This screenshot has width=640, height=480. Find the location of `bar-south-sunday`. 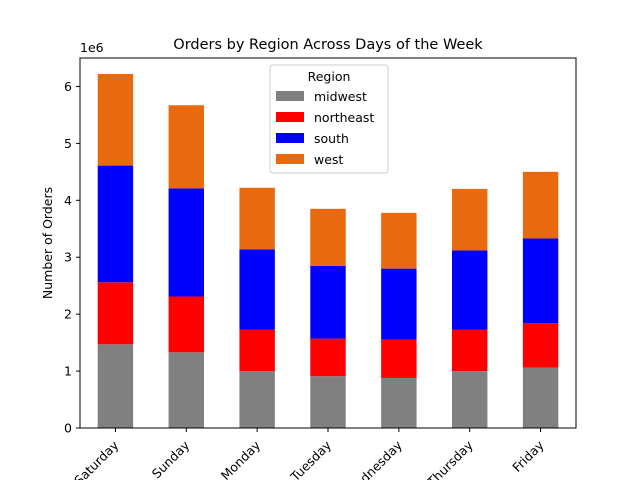

bar-south-sunday is located at coordinates (186, 242).